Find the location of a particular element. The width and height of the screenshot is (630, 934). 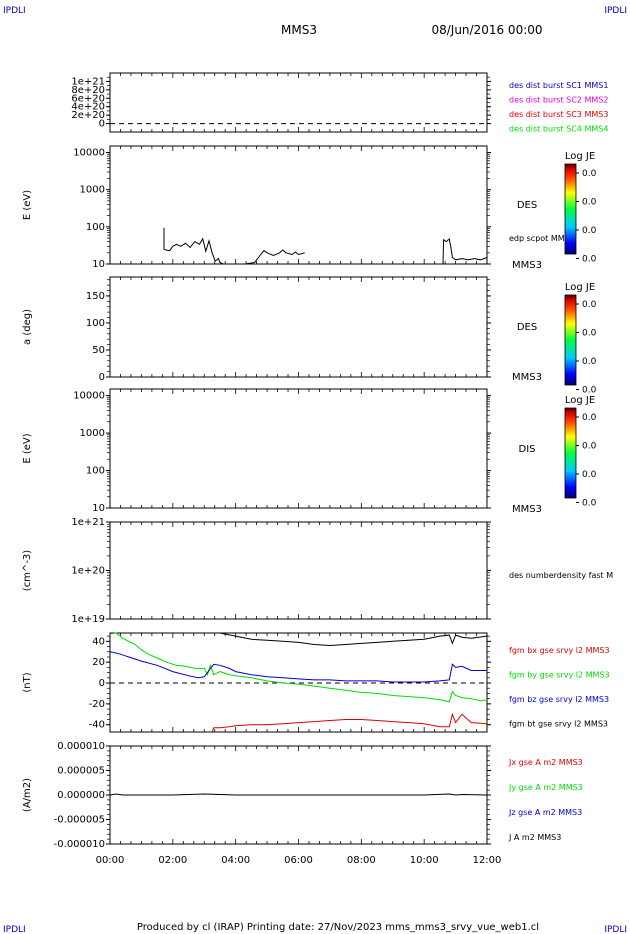

y-tick-label: 2e+20 is located at coordinates (88, 115).